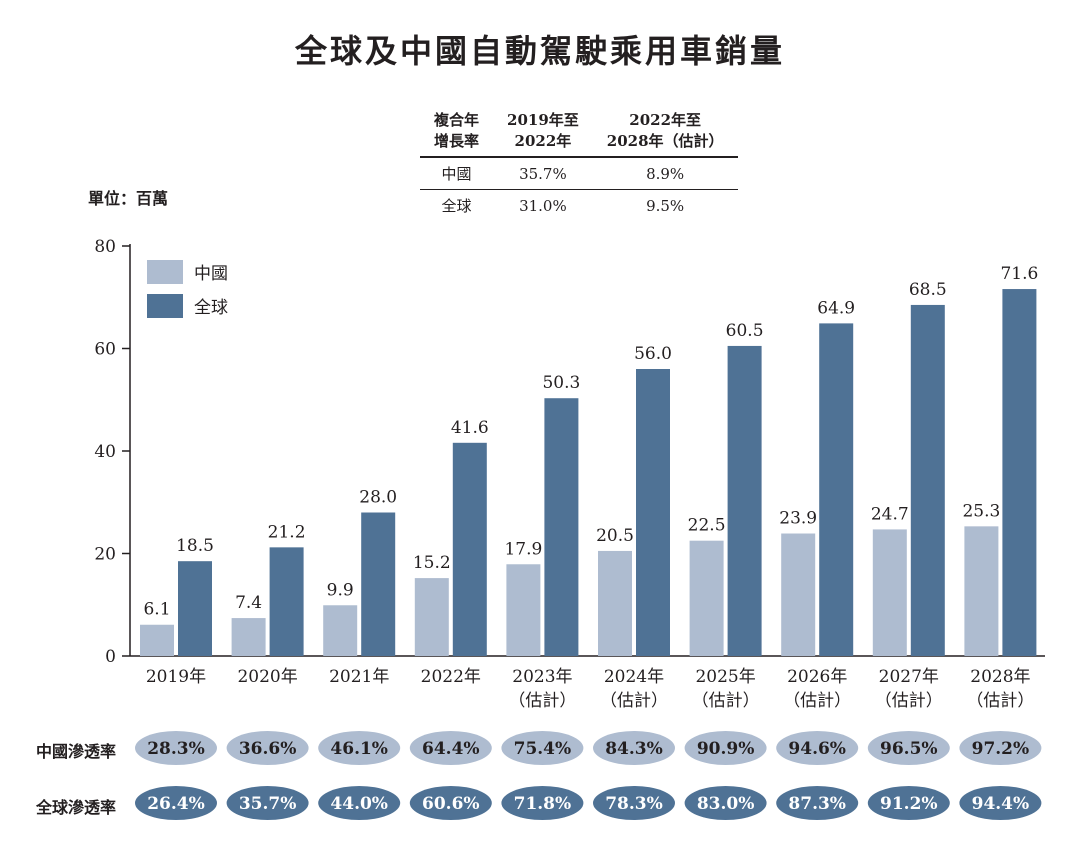 Image resolution: width=1080 pixels, height=846 pixels. Describe the element at coordinates (665, 133) in the screenshot. I see `cagr-header-2022-2028: 2022年至 2028年（估計）` at that location.